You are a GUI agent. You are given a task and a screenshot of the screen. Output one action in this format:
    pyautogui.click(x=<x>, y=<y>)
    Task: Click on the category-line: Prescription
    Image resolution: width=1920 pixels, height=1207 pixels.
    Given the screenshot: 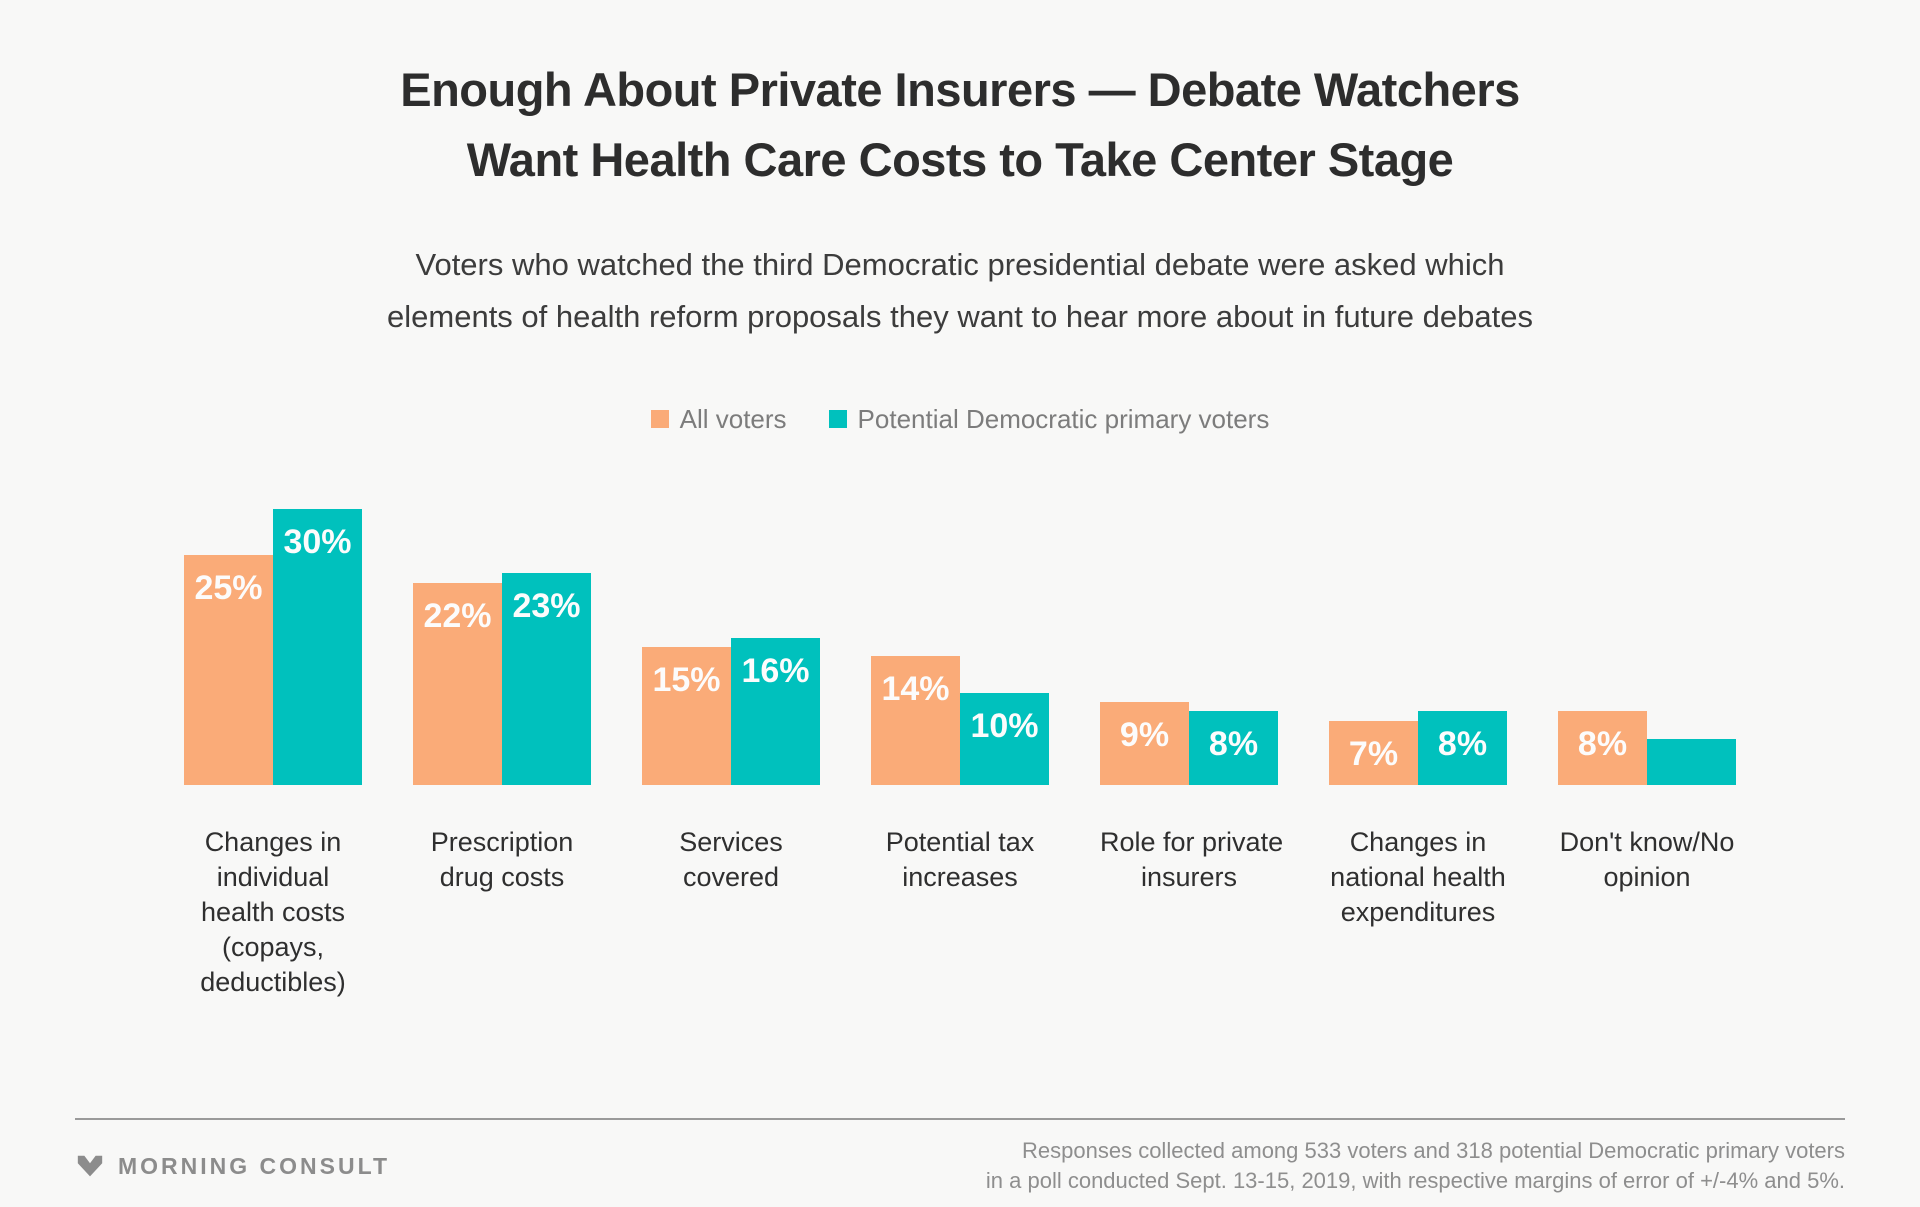 What is the action you would take?
    pyautogui.click(x=502, y=842)
    